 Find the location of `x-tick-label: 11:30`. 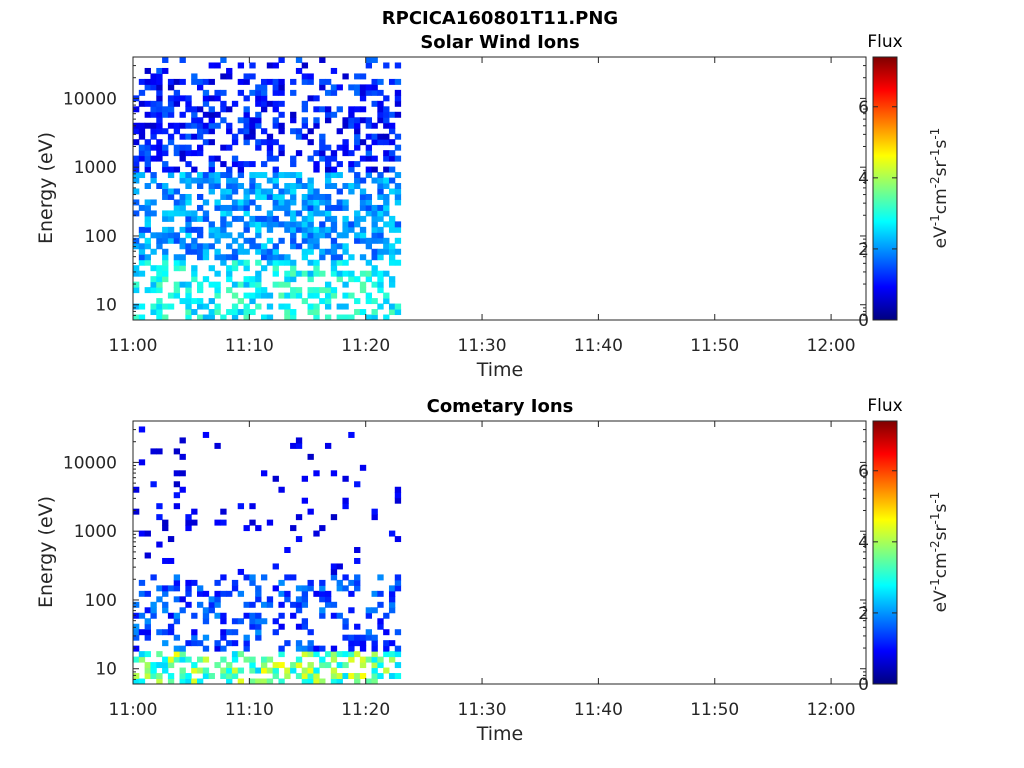

x-tick-label: 11:30 is located at coordinates (482, 710).